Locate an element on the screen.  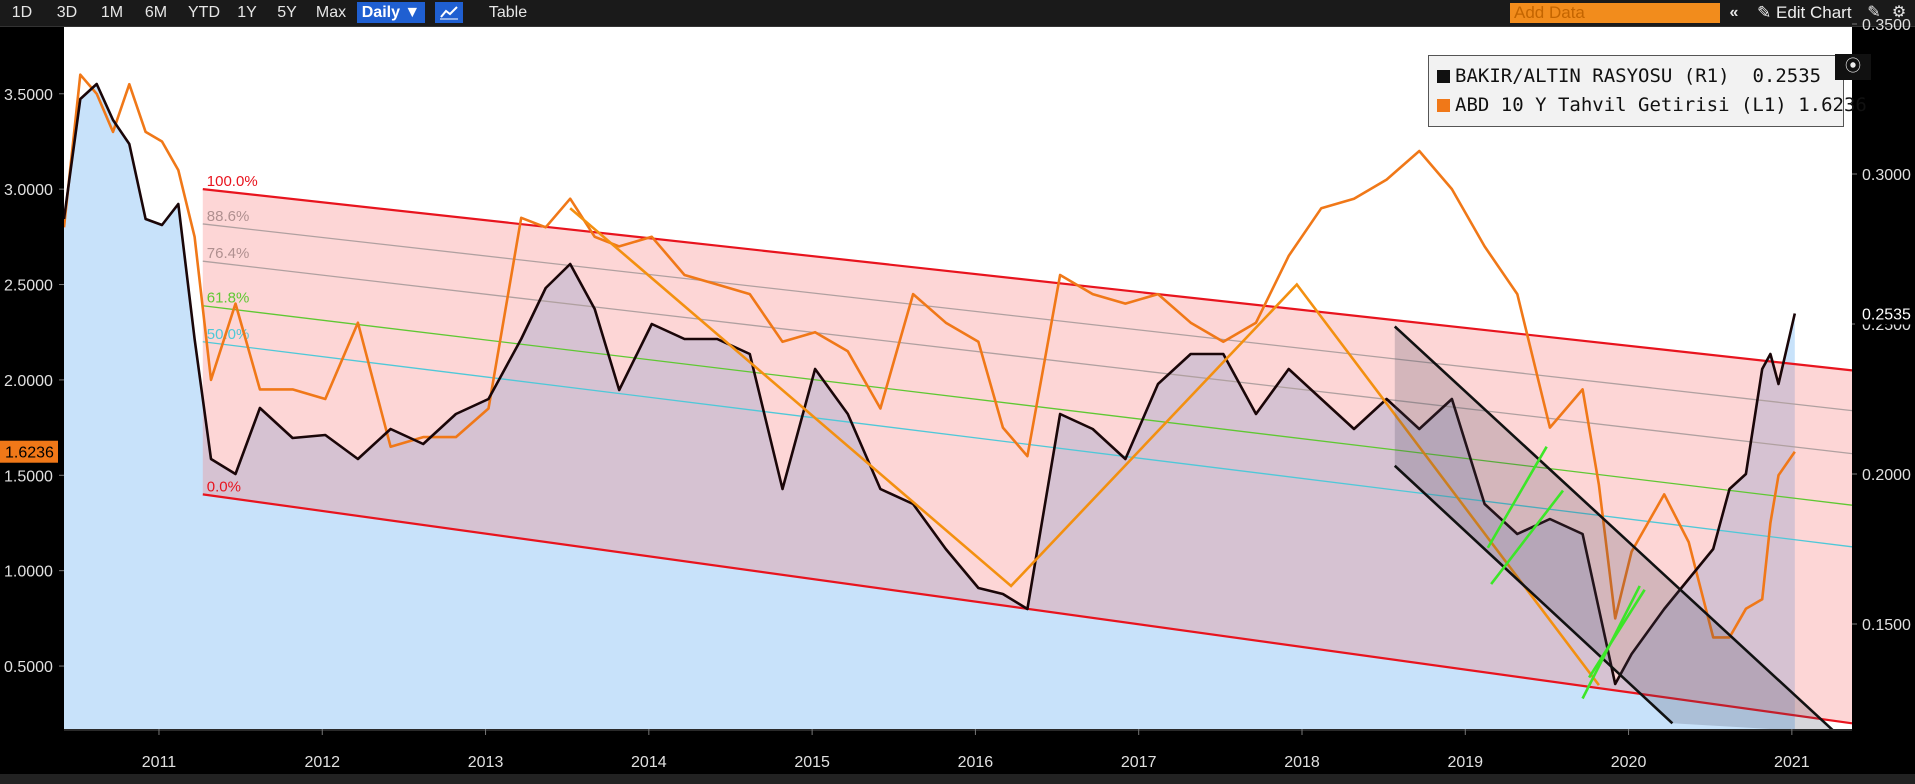
black-channel-bottom is located at coordinates (1533, 594).